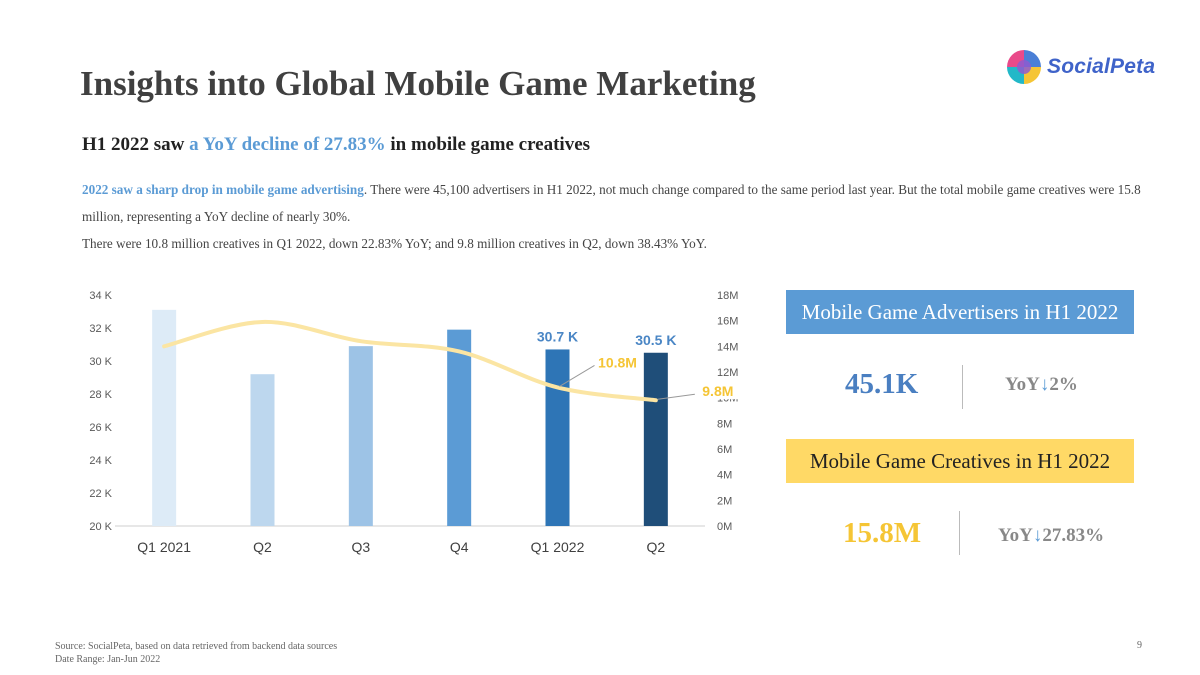 The height and width of the screenshot is (675, 1200). I want to click on y-right-tick-label: 14M, so click(727, 347).